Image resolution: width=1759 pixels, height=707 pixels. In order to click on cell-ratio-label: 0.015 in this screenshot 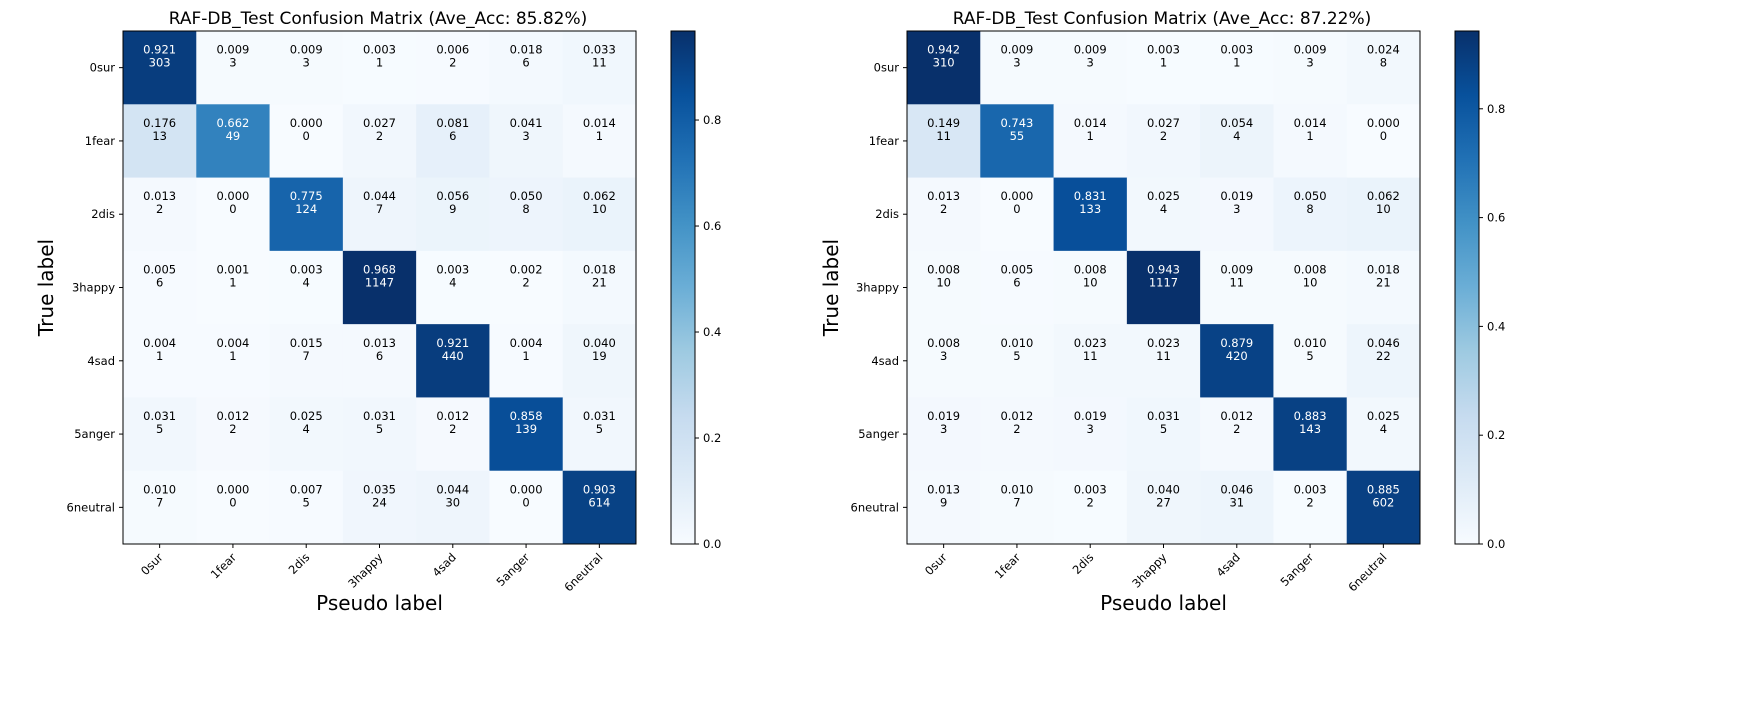, I will do `click(306, 343)`.